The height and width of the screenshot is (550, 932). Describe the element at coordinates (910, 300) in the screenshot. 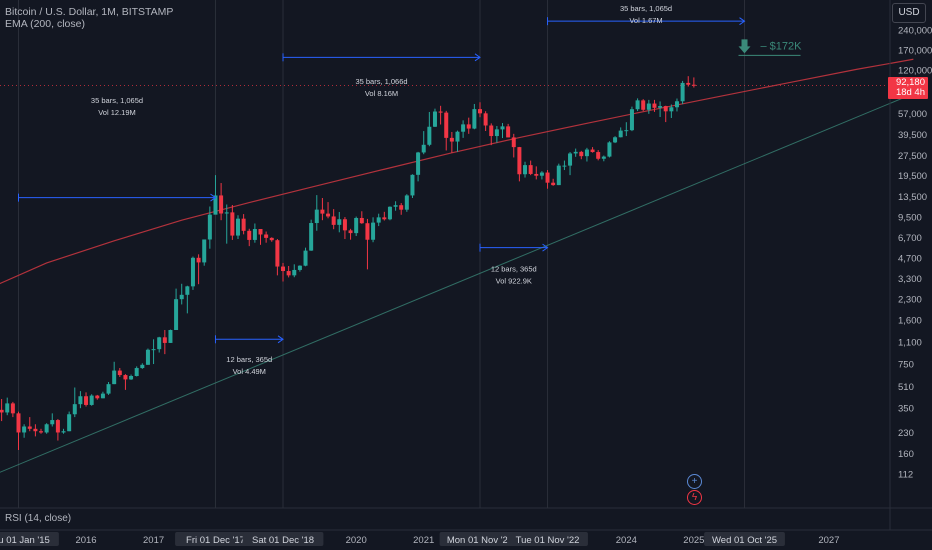

I see `y-tick-label: 2,300` at that location.